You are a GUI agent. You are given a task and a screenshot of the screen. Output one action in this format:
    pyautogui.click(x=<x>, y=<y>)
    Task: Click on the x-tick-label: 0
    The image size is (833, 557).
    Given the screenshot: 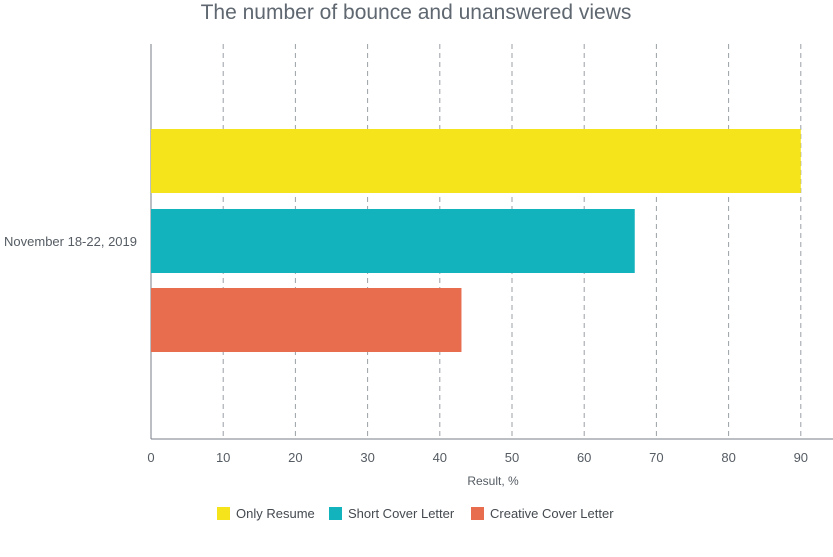 What is the action you would take?
    pyautogui.click(x=150, y=457)
    